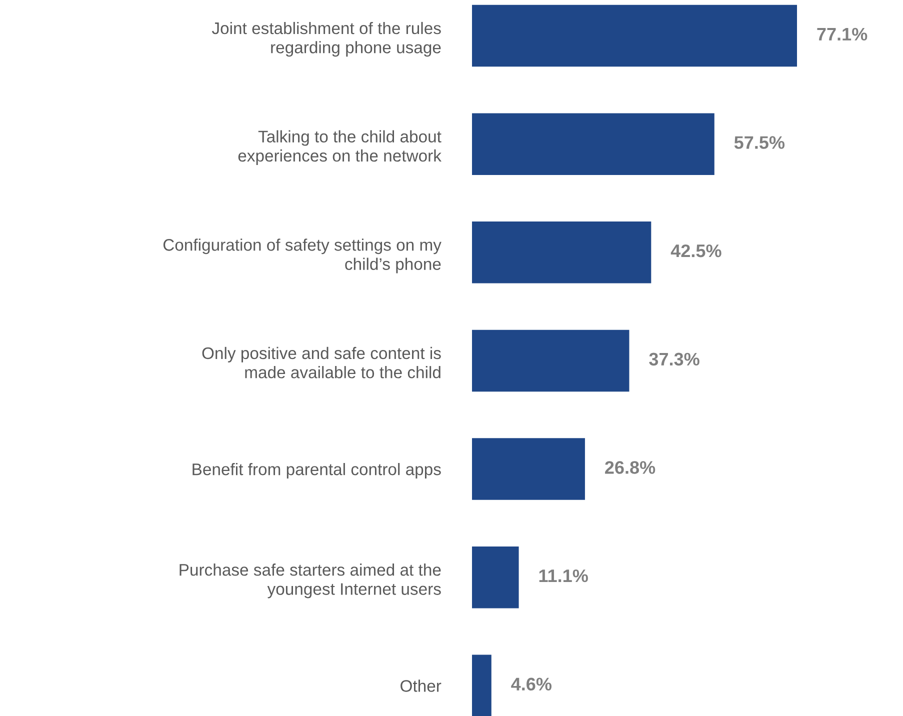 The height and width of the screenshot is (716, 903). I want to click on data-label: 42.5%, so click(696, 251).